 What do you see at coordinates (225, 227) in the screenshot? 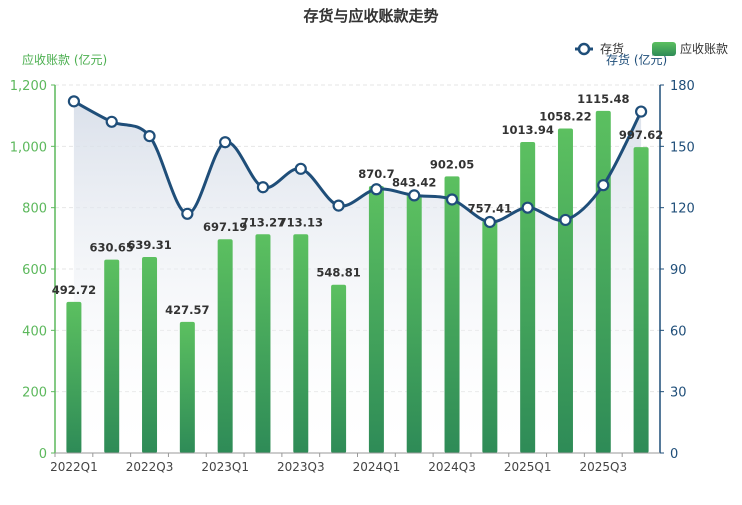
I see `bar-value-label: 697.19` at bounding box center [225, 227].